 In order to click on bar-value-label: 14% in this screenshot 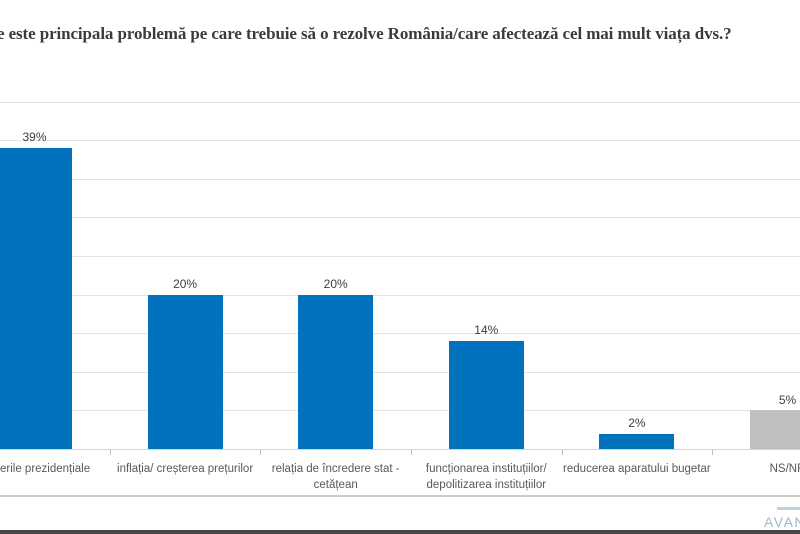, I will do `click(486, 330)`.